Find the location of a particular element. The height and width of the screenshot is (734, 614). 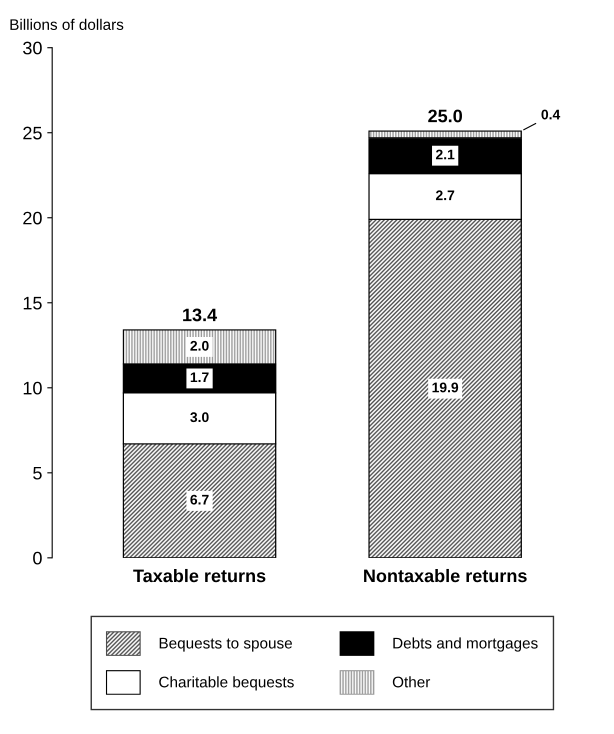

total-label: 25.0 is located at coordinates (445, 116).